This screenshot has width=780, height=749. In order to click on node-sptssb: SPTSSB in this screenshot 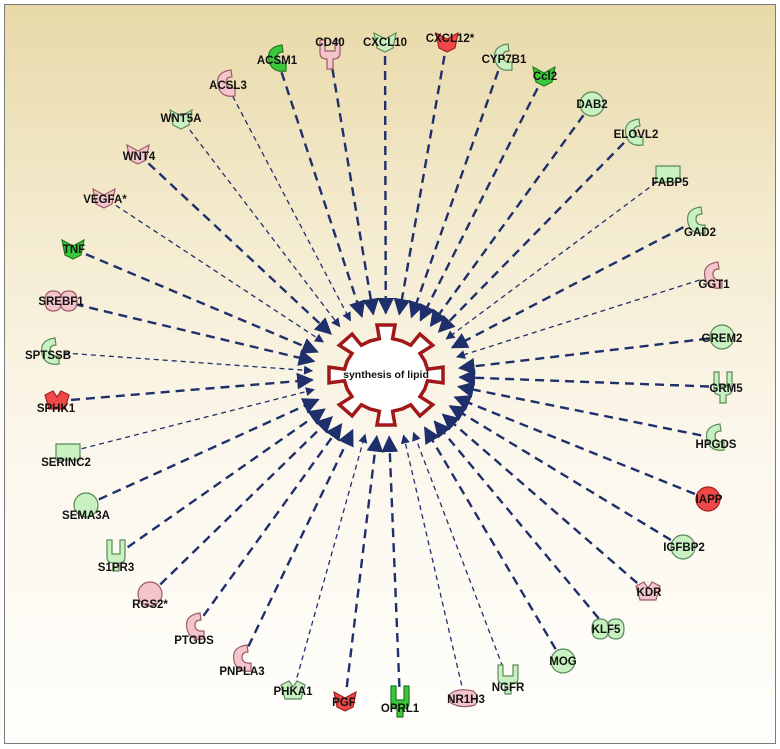, I will do `click(48, 351)`.